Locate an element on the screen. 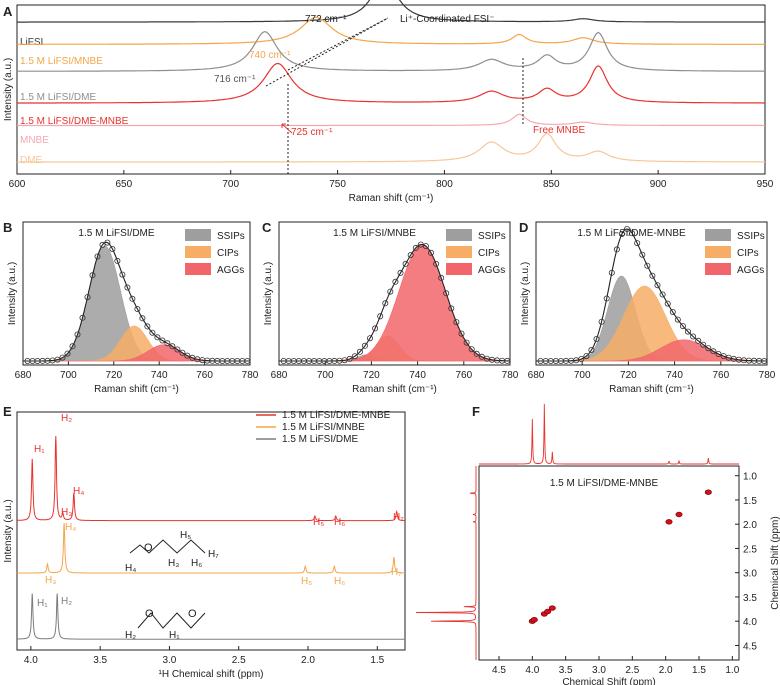 The image size is (780, 685). panel-a-tick-label: 600 is located at coordinates (17, 184).